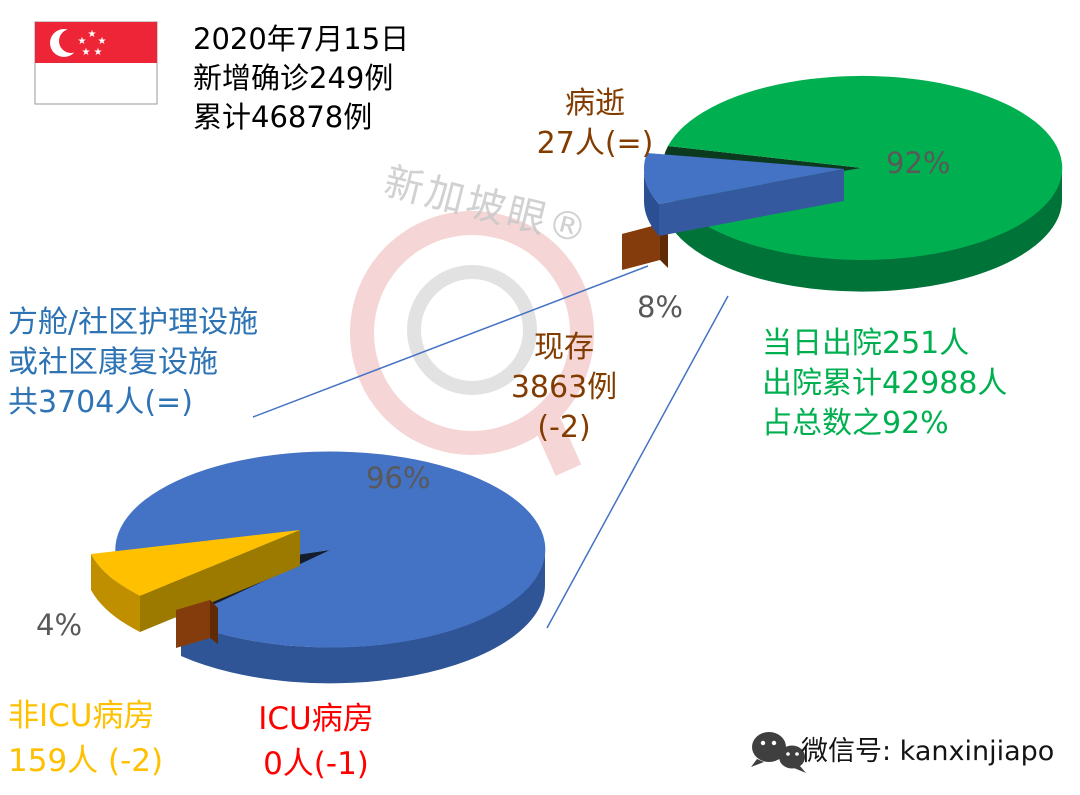 The image size is (1080, 795). What do you see at coordinates (743, 178) in the screenshot?
I see `pie1-active-slice-top` at bounding box center [743, 178].